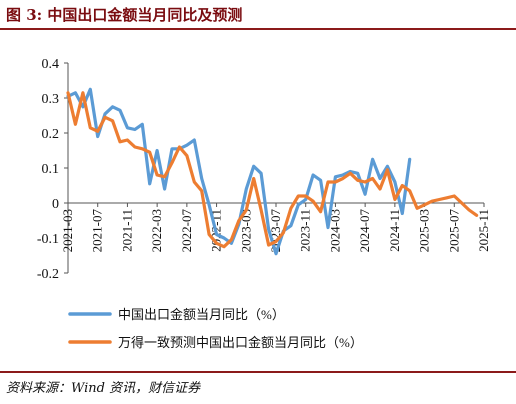  Describe the element at coordinates (51, 99) in the screenshot. I see `y-tick-label: 0.3` at that location.